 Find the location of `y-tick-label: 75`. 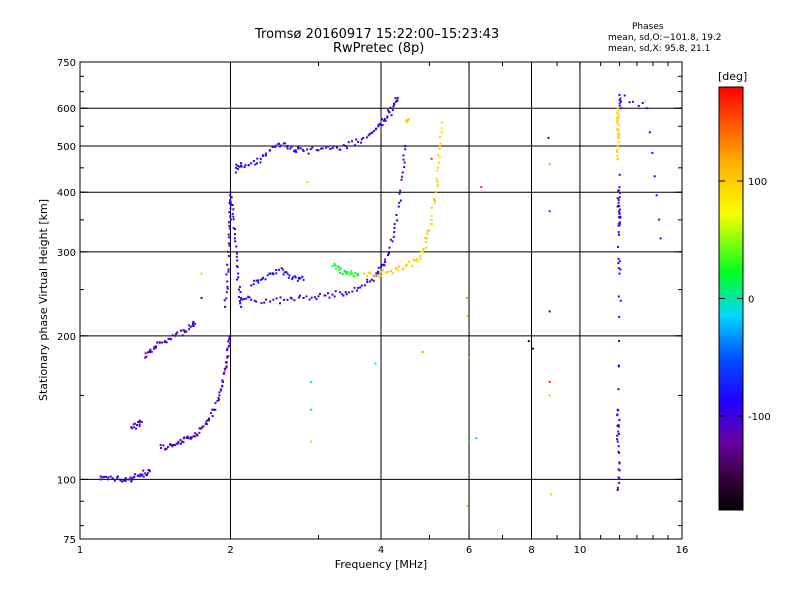

y-tick-label: 75 is located at coordinates (69, 540).